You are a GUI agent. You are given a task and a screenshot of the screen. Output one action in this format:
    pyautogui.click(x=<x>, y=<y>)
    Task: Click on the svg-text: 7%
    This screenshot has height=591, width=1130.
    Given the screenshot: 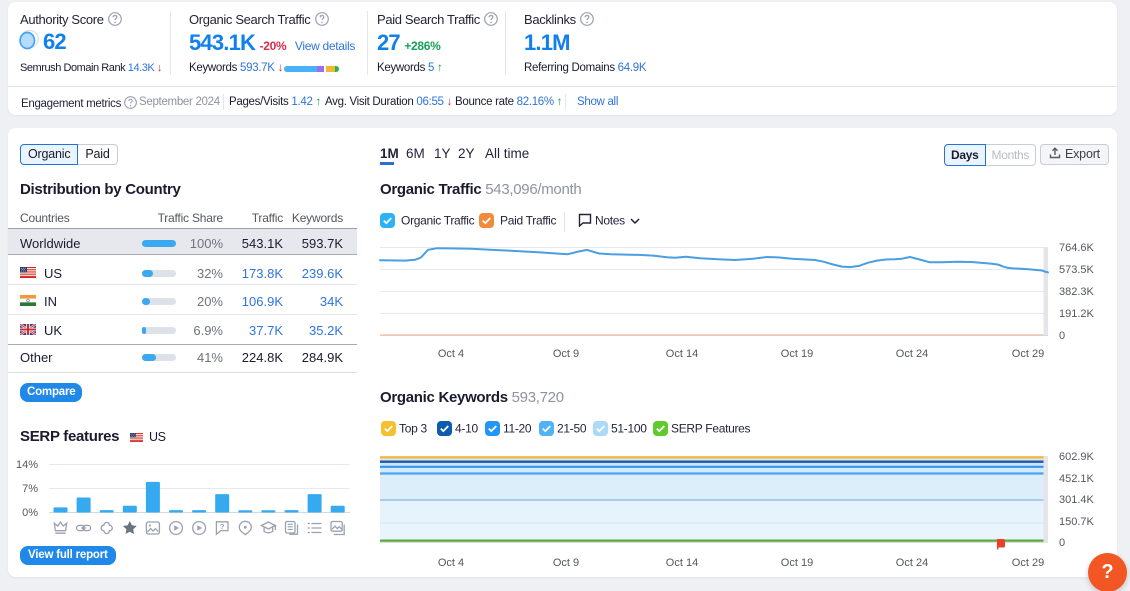 What is the action you would take?
    pyautogui.click(x=30, y=489)
    